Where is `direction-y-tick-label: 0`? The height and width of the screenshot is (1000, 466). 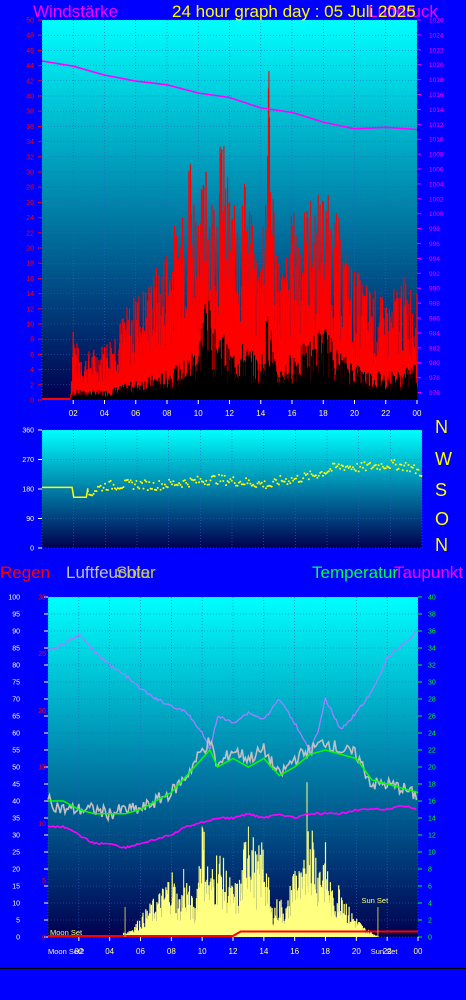
direction-y-tick-label: 0 is located at coordinates (32, 549).